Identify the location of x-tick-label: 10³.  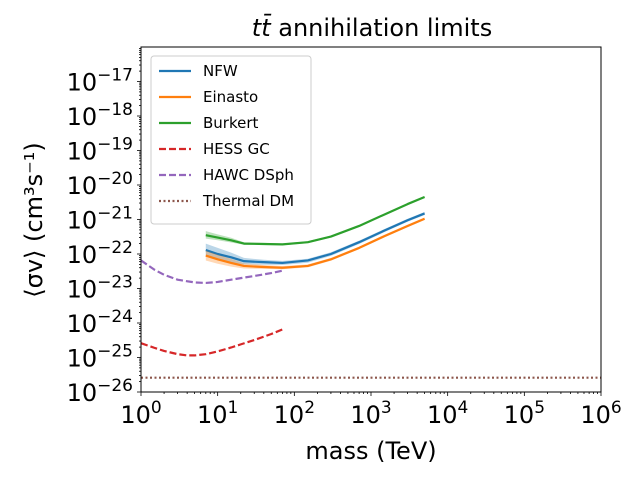
(370, 413).